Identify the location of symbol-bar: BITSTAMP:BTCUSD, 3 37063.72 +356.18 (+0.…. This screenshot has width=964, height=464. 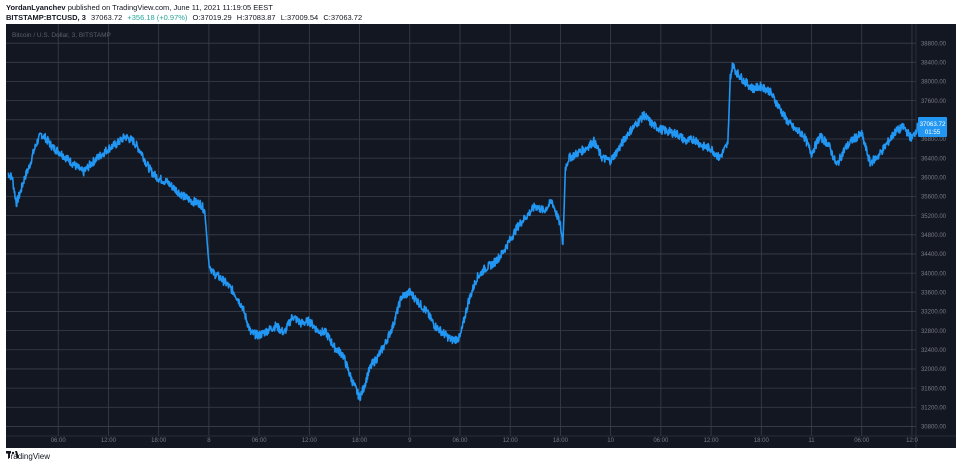
(185, 17).